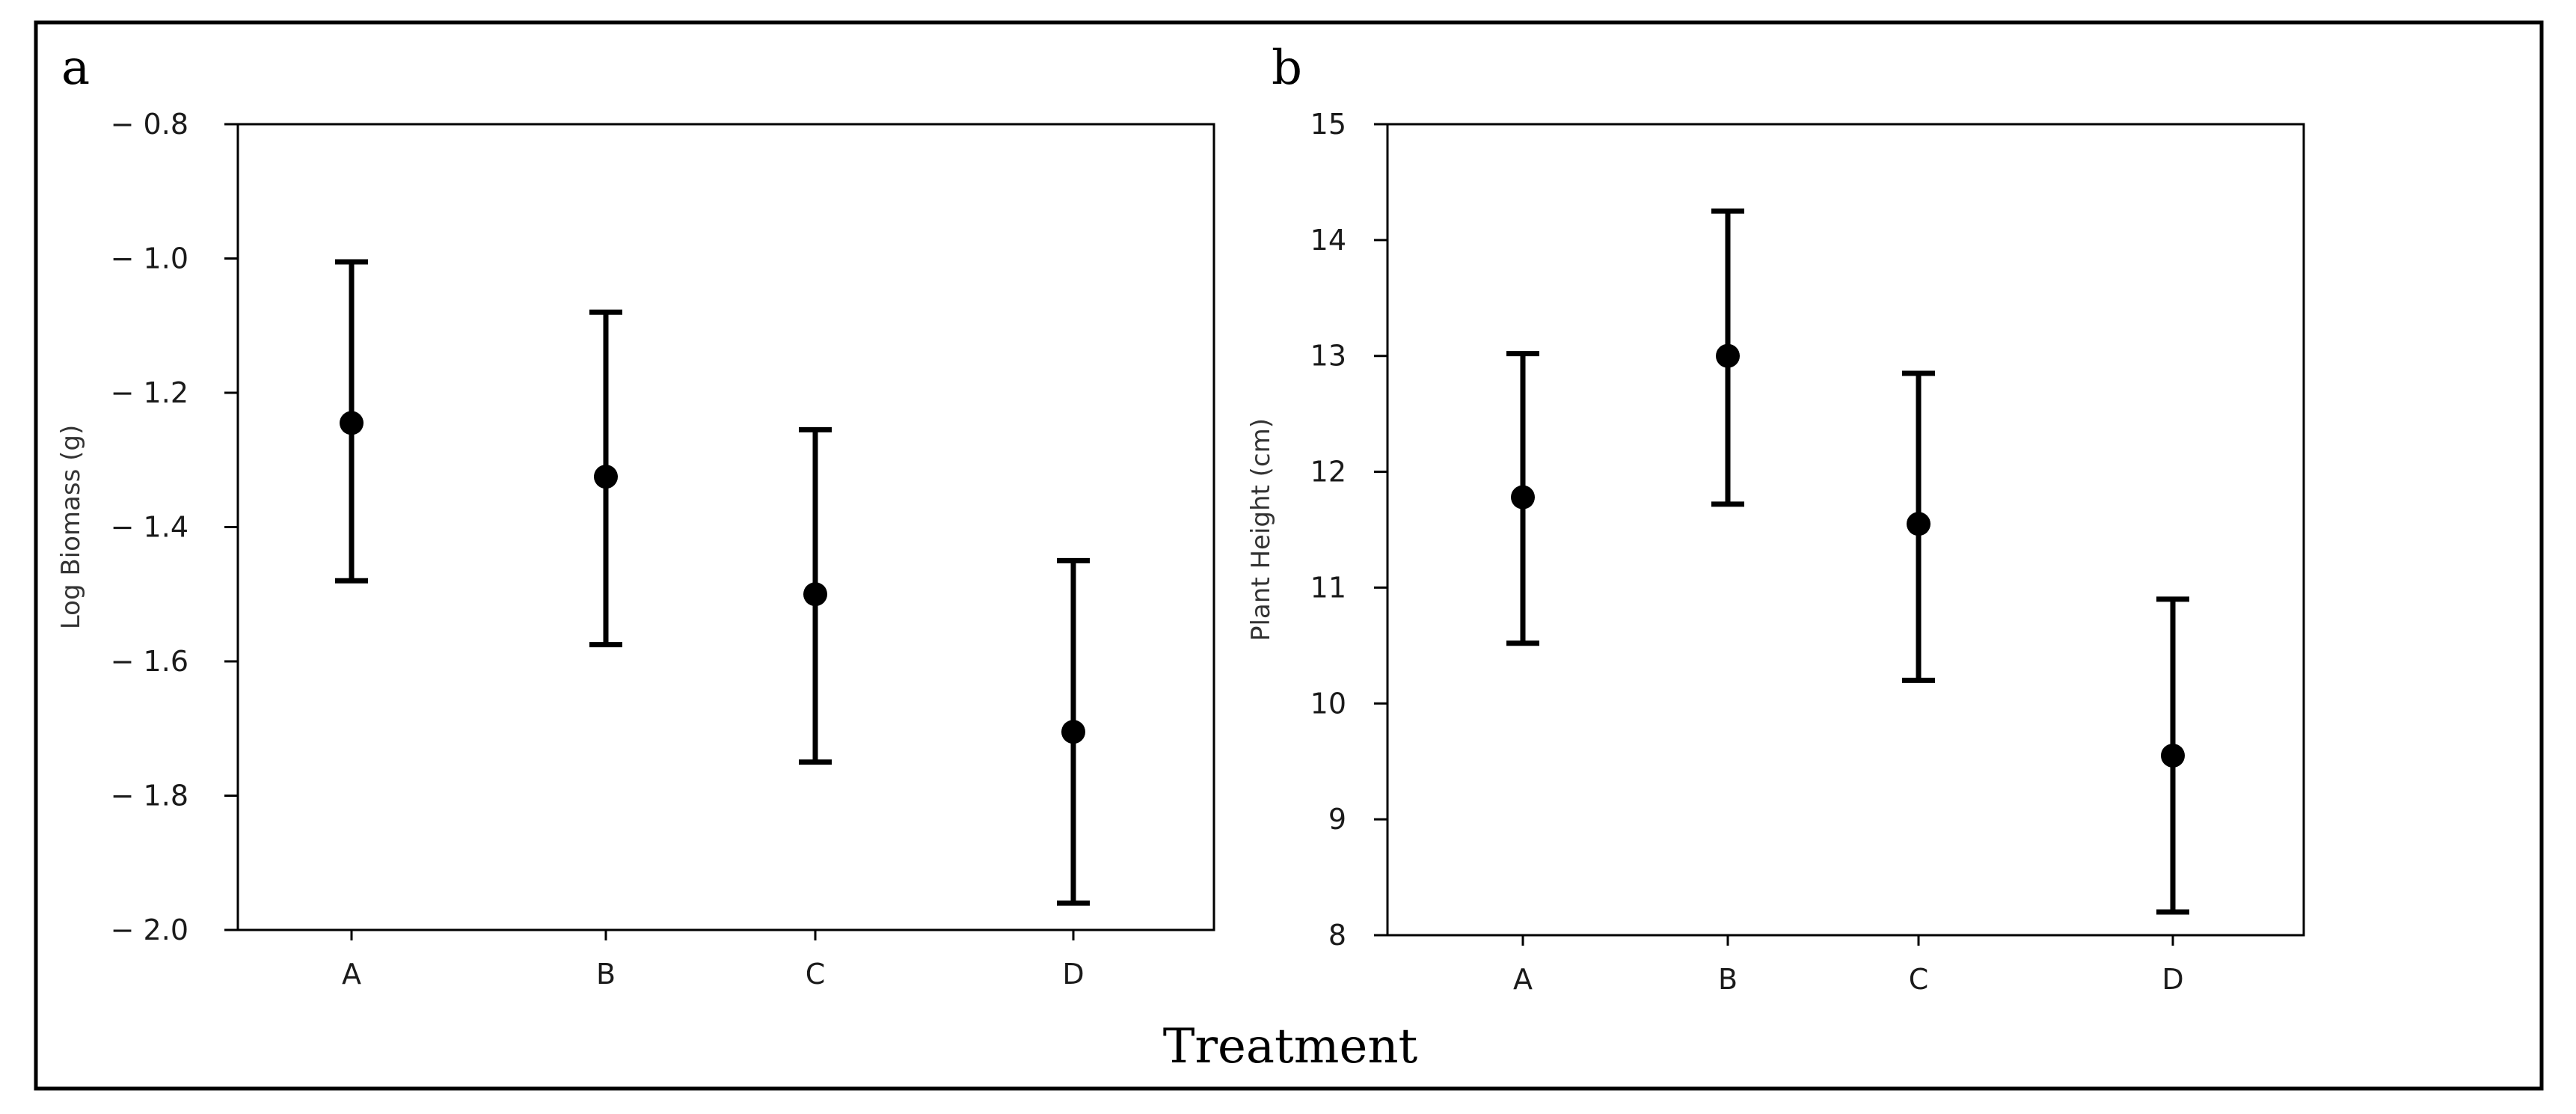 This screenshot has height=1114, width=2576. I want to click on panel-b-xtick-label: B, so click(1728, 979).